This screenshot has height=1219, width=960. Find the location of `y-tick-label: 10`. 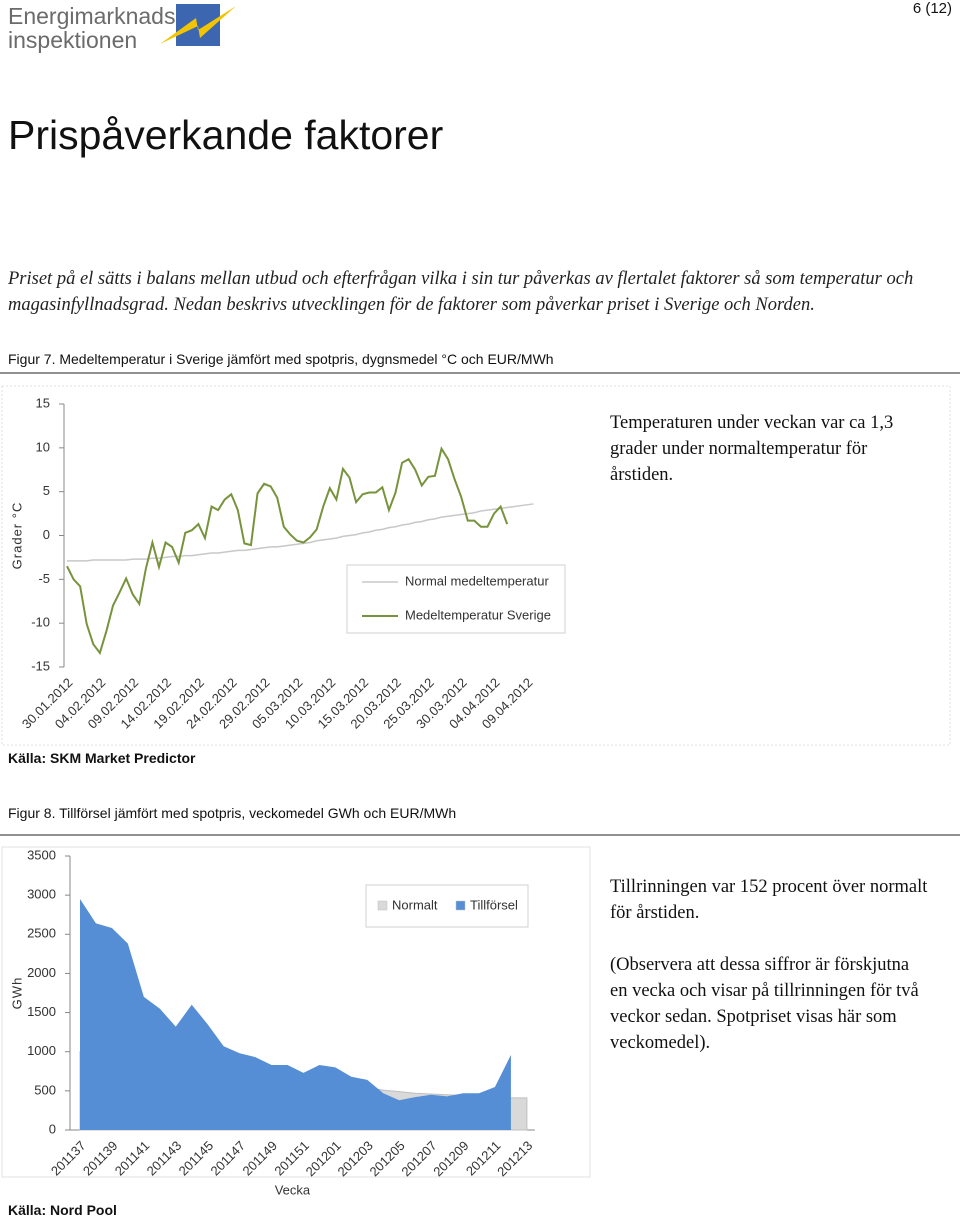

y-tick-label: 10 is located at coordinates (43, 446).